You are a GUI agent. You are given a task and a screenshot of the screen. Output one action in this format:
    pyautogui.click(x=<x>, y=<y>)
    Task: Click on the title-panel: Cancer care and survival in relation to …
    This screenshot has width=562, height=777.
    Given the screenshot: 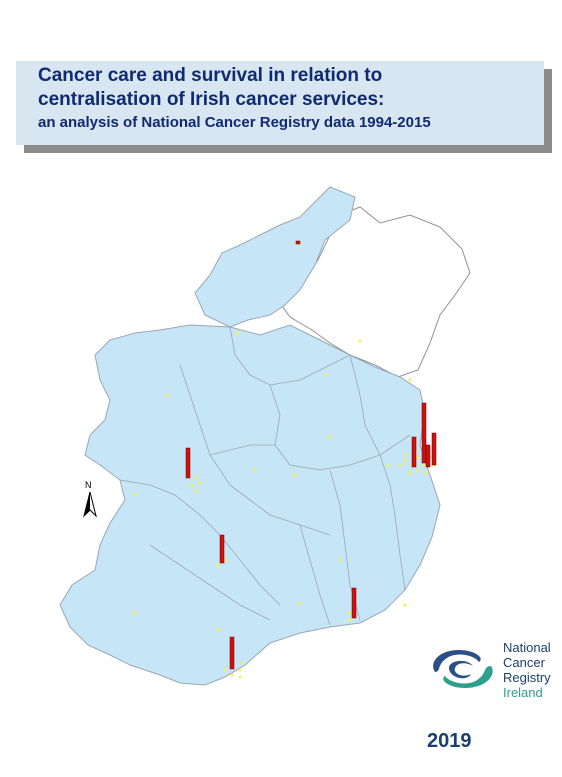 What is the action you would take?
    pyautogui.click(x=280, y=103)
    